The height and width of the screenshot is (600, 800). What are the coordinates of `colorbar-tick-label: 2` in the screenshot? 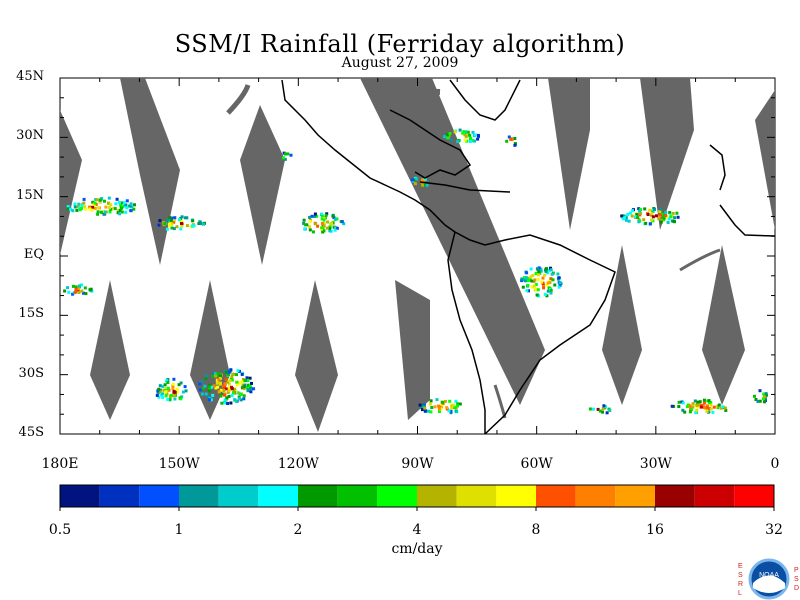 It's located at (298, 530).